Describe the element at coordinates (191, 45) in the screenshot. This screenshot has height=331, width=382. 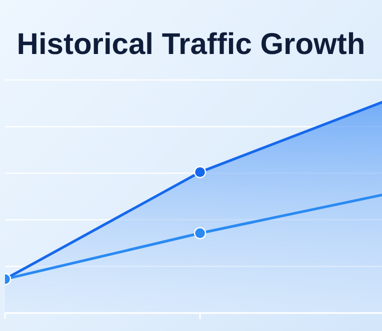
I see `chart-title: Historical Traffic Growth` at that location.